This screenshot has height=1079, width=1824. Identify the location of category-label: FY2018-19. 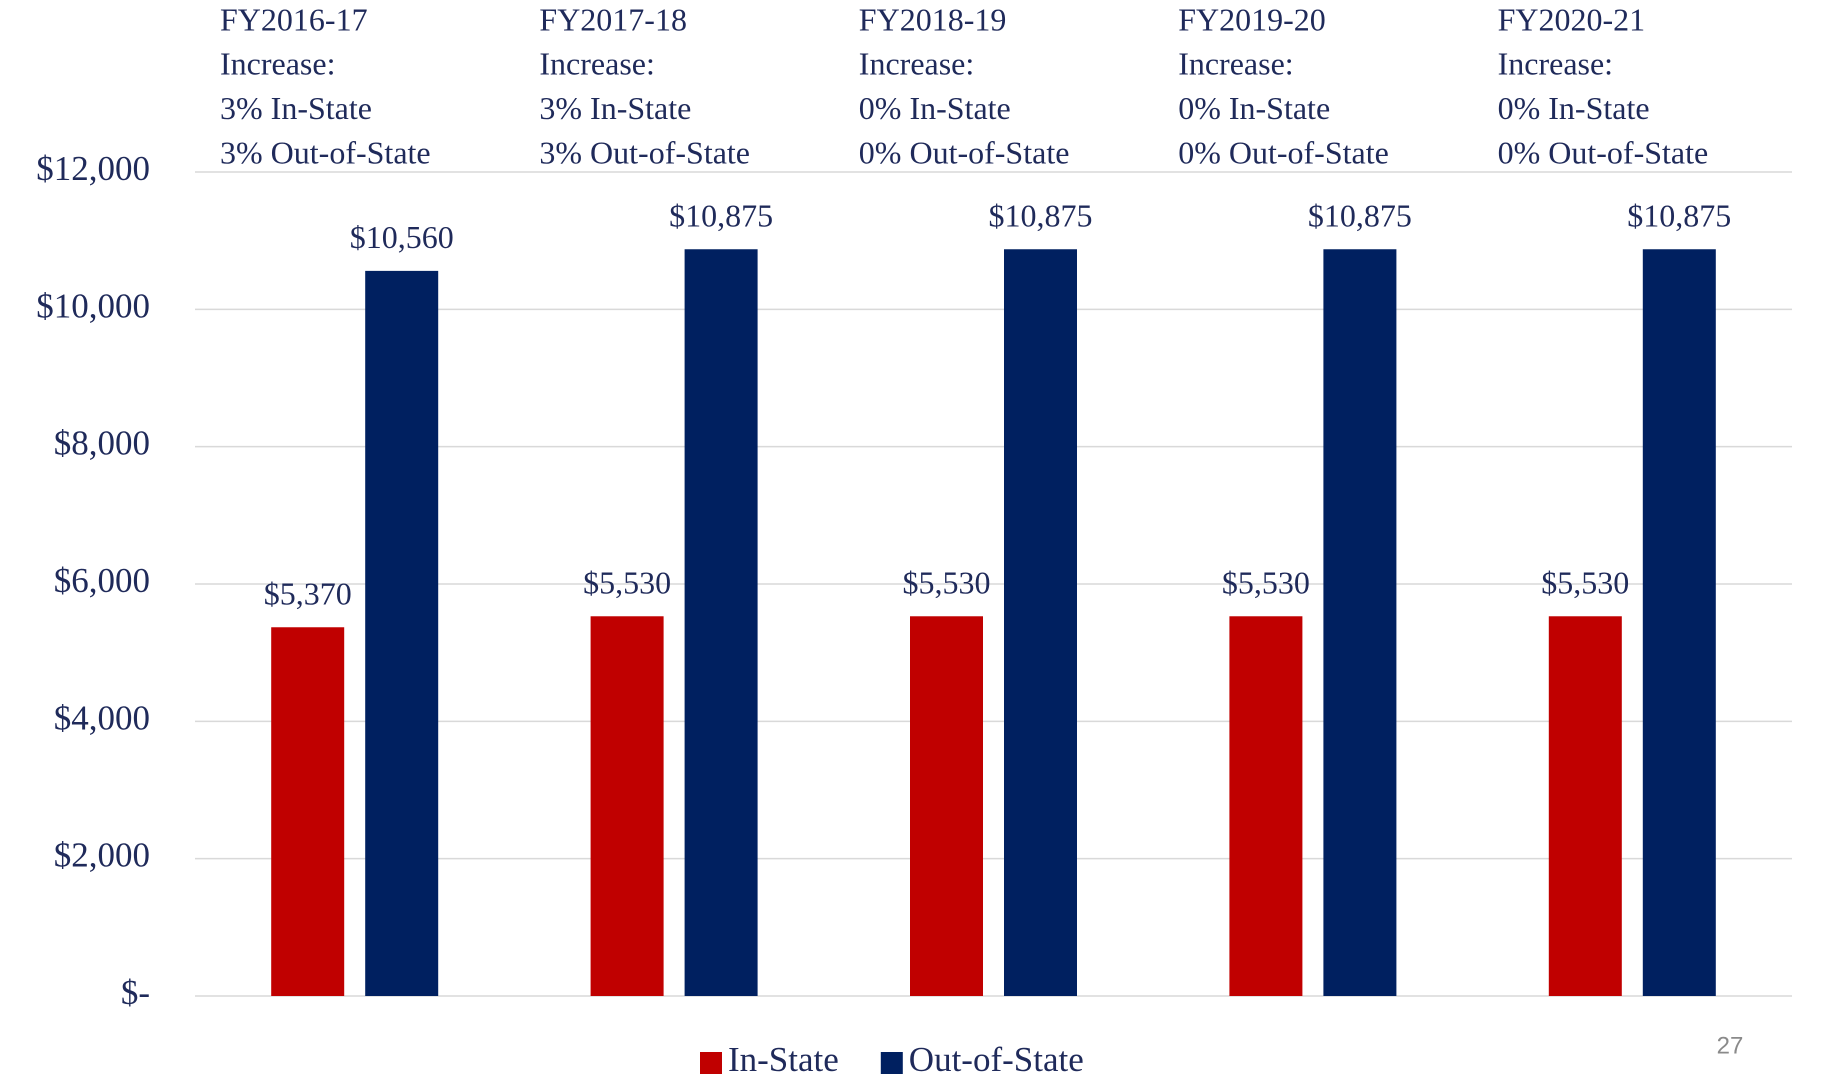
(933, 19).